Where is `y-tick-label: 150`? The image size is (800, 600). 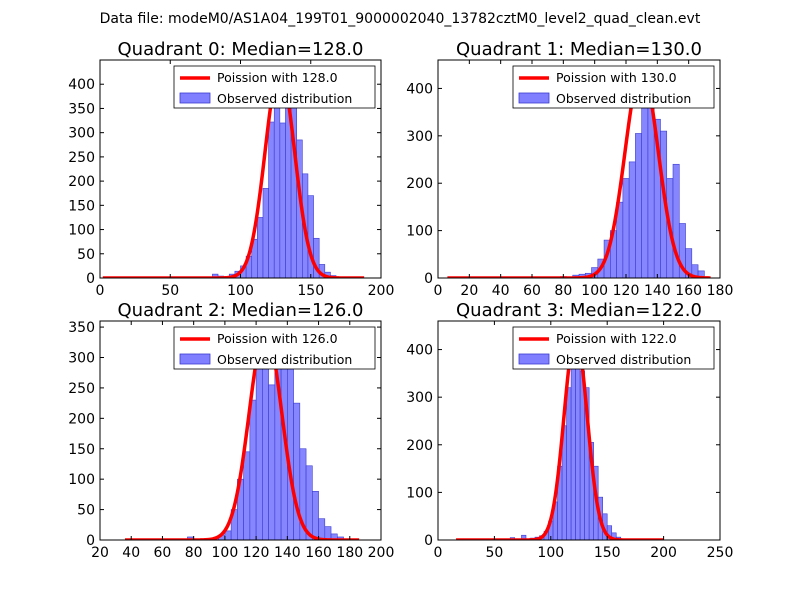
y-tick-label: 150 is located at coordinates (81, 450).